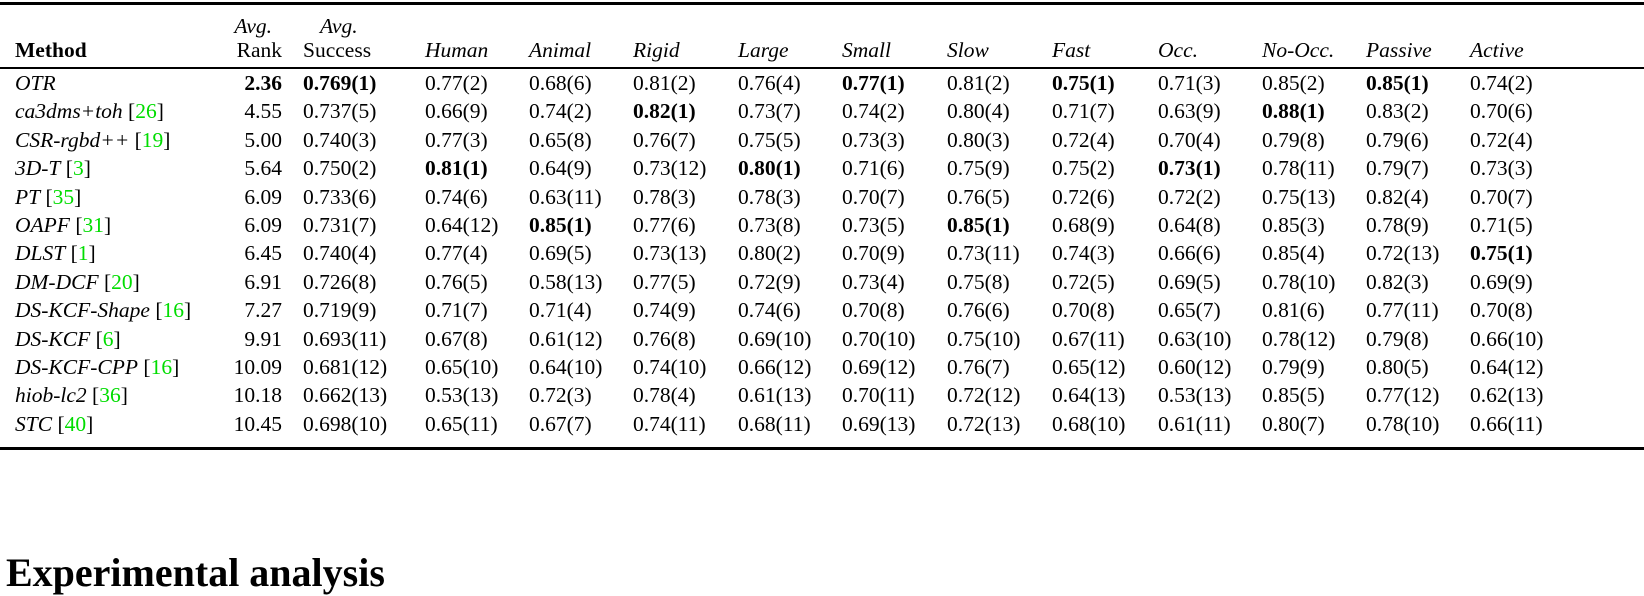  Describe the element at coordinates (257, 423) in the screenshot. I see `table-cell: 10.45` at that location.